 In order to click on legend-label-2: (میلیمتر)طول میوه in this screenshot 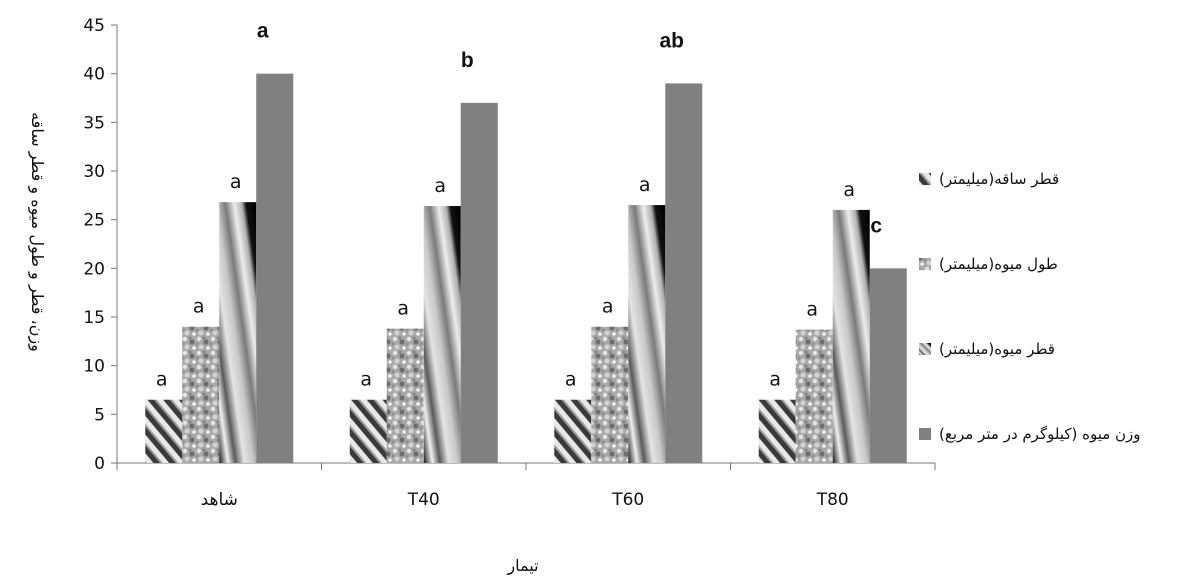, I will do `click(998, 264)`.